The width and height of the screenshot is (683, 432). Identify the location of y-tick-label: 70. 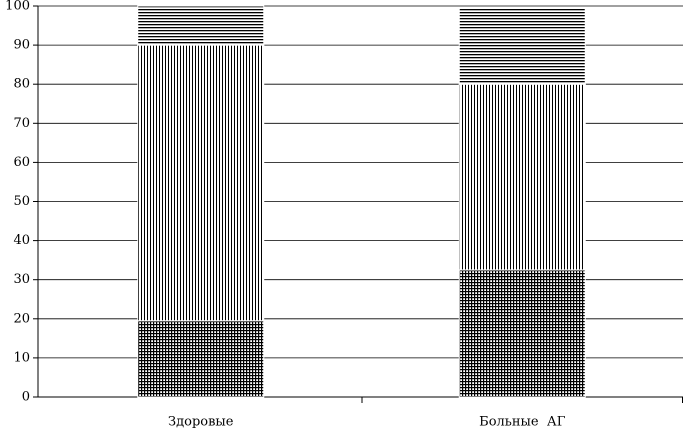
(21, 123).